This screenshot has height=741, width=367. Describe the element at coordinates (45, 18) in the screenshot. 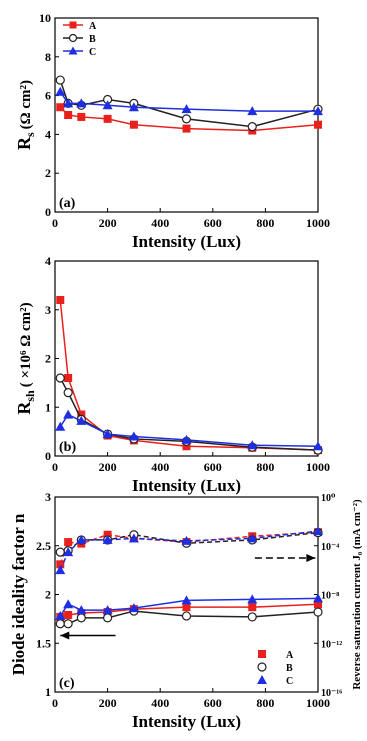

I see `y-tick-label: 10` at that location.